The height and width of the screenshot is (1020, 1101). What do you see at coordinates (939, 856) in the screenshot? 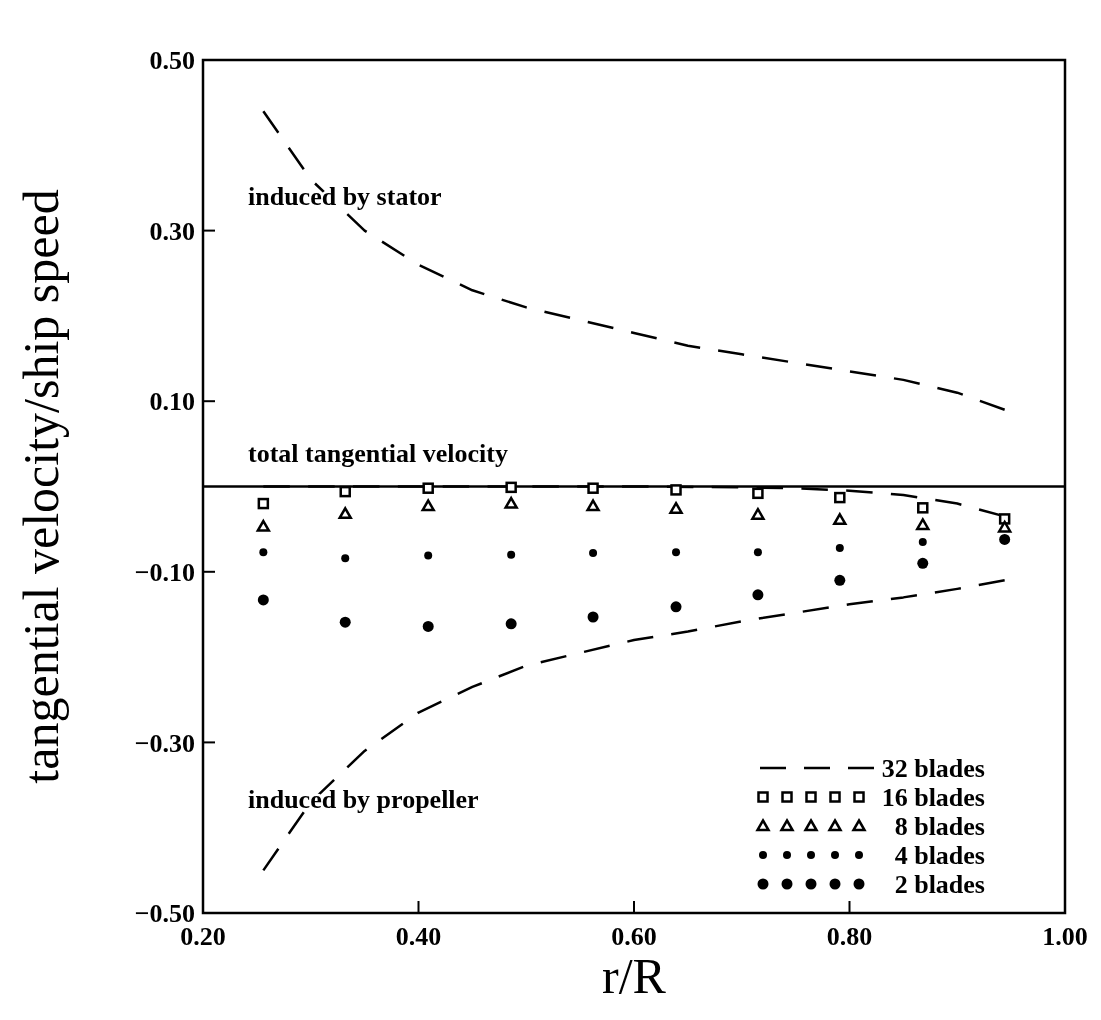
I see `legend-label: 4 blades` at bounding box center [939, 856].